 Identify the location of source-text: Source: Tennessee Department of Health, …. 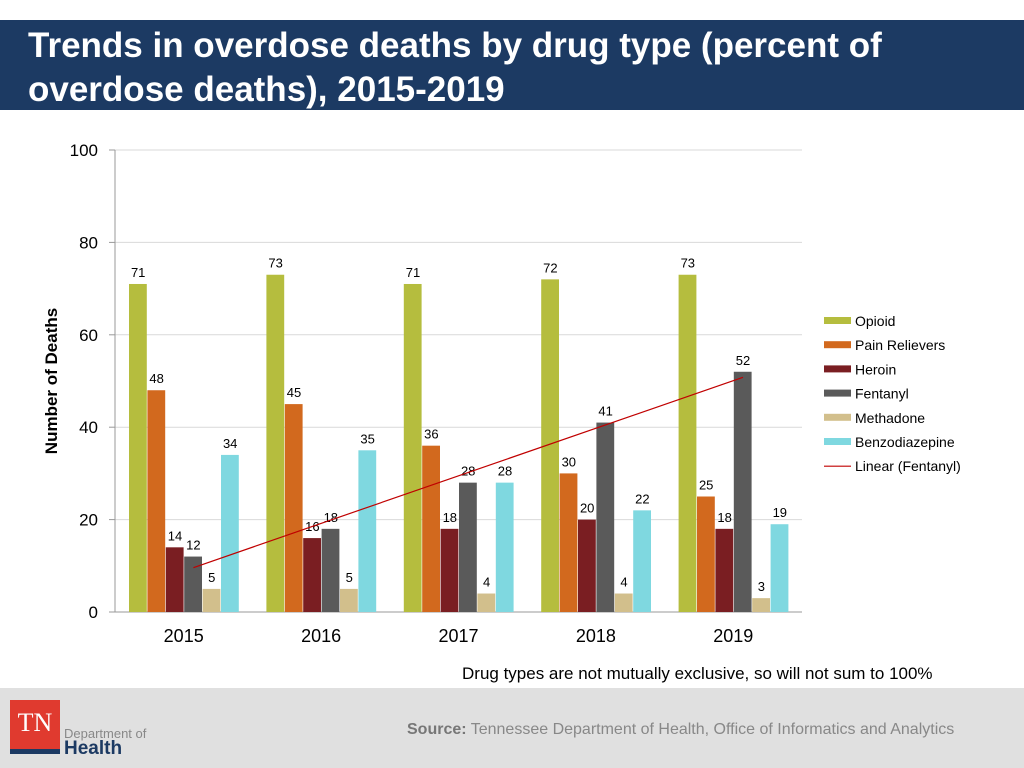
(680, 730).